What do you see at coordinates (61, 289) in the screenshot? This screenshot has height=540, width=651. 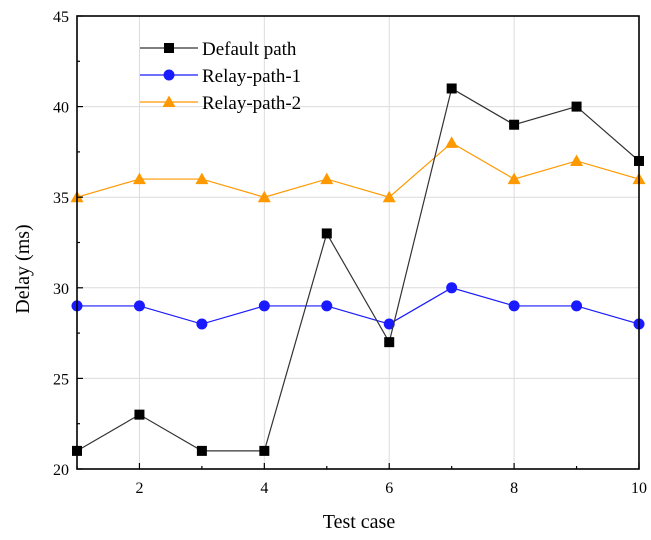 I see `y-tick-label: 30` at bounding box center [61, 289].